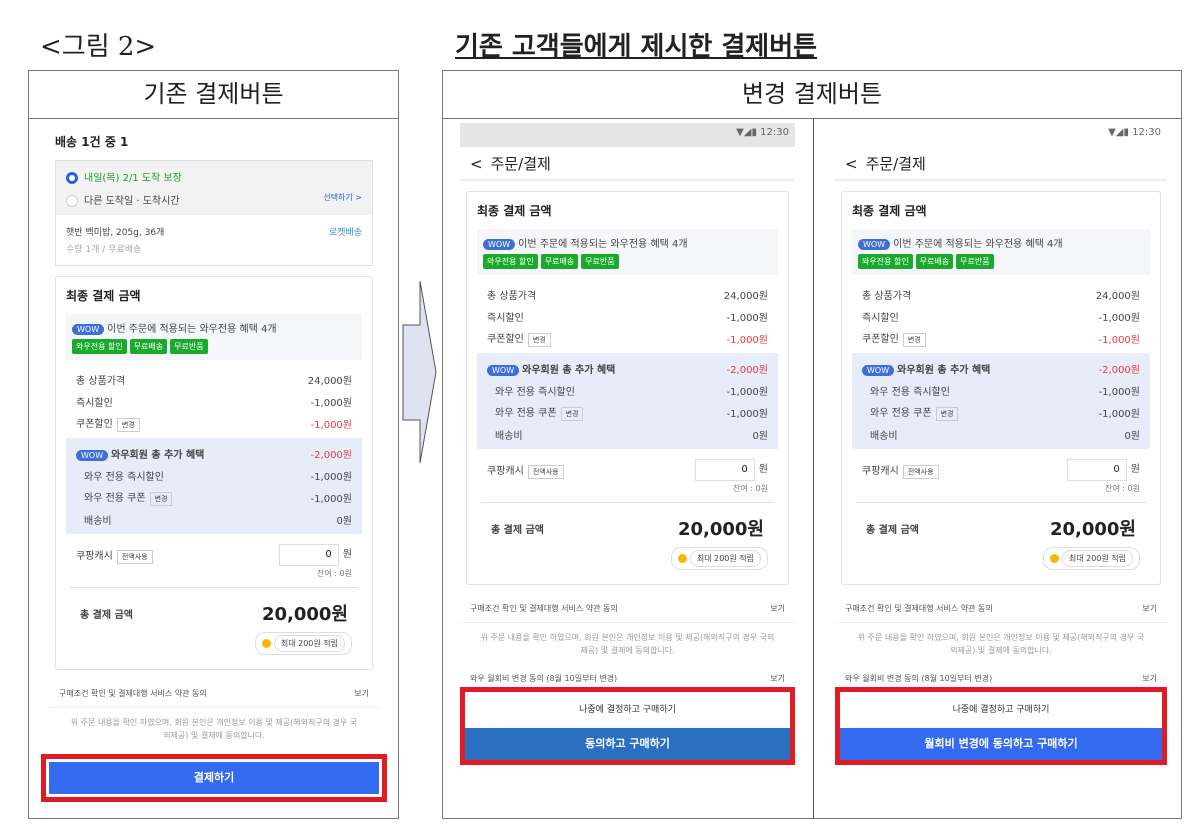  I want to click on total-label: 총 결제 금액, so click(892, 530).